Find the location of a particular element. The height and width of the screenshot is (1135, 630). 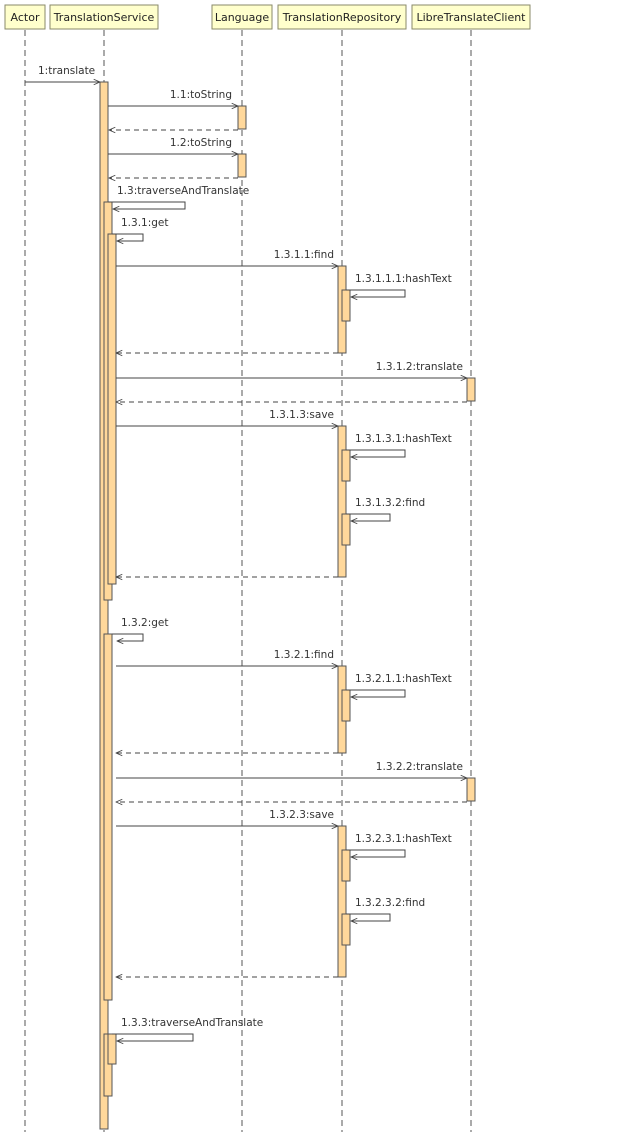

participant-actor: Actor is located at coordinates (25, 17).